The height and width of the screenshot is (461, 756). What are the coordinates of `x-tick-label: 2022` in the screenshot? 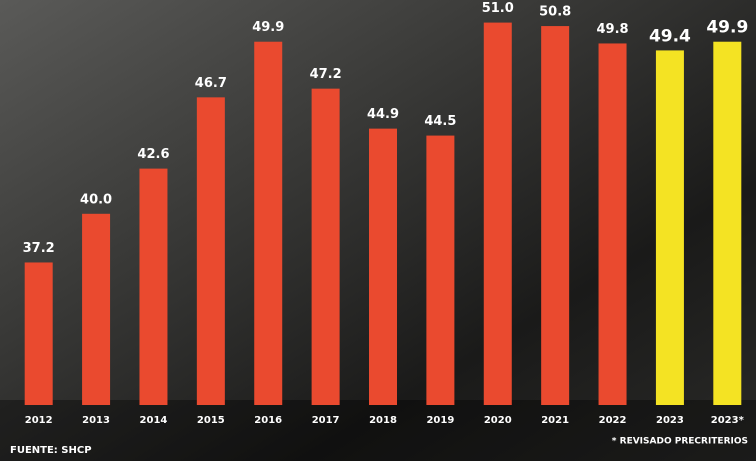 It's located at (613, 420).